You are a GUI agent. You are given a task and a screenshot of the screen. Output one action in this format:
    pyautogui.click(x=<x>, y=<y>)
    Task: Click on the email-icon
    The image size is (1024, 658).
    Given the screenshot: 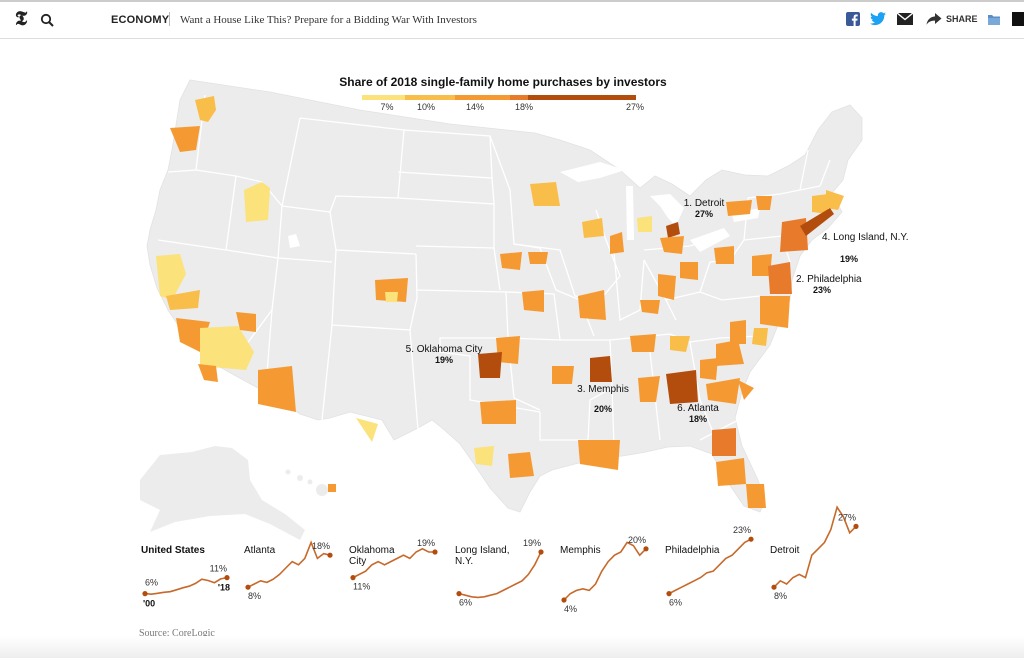 What is the action you would take?
    pyautogui.click(x=905, y=19)
    